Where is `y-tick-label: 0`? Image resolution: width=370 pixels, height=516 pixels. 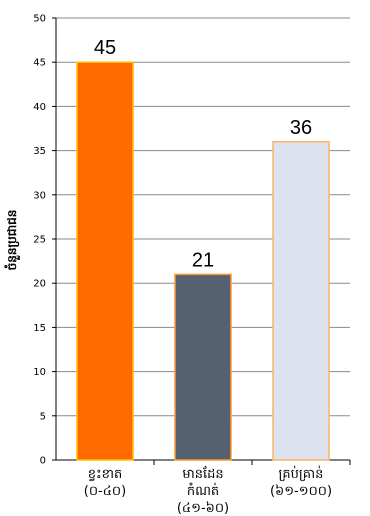
y-tick-label: 0 is located at coordinates (43, 461).